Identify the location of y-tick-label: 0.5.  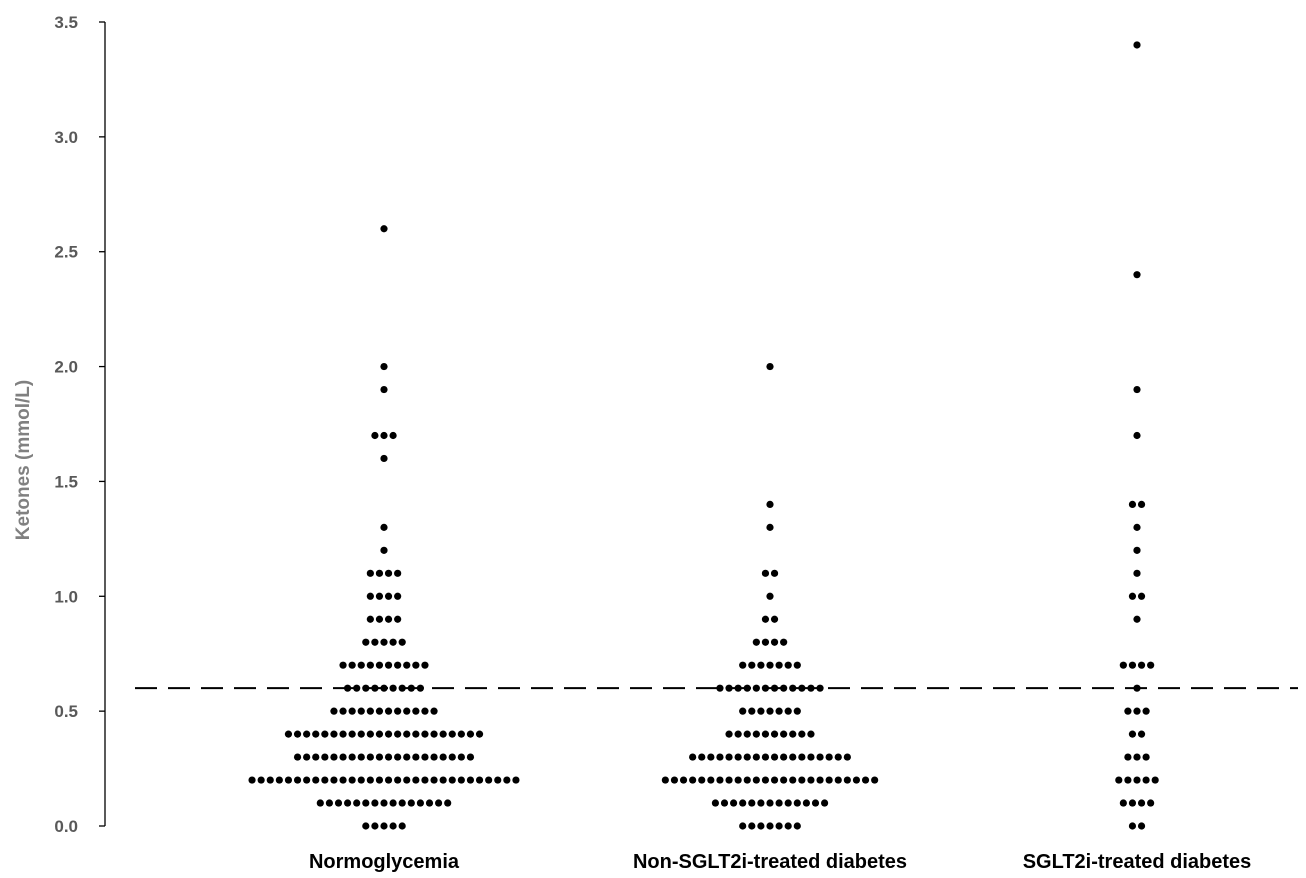
(66, 711).